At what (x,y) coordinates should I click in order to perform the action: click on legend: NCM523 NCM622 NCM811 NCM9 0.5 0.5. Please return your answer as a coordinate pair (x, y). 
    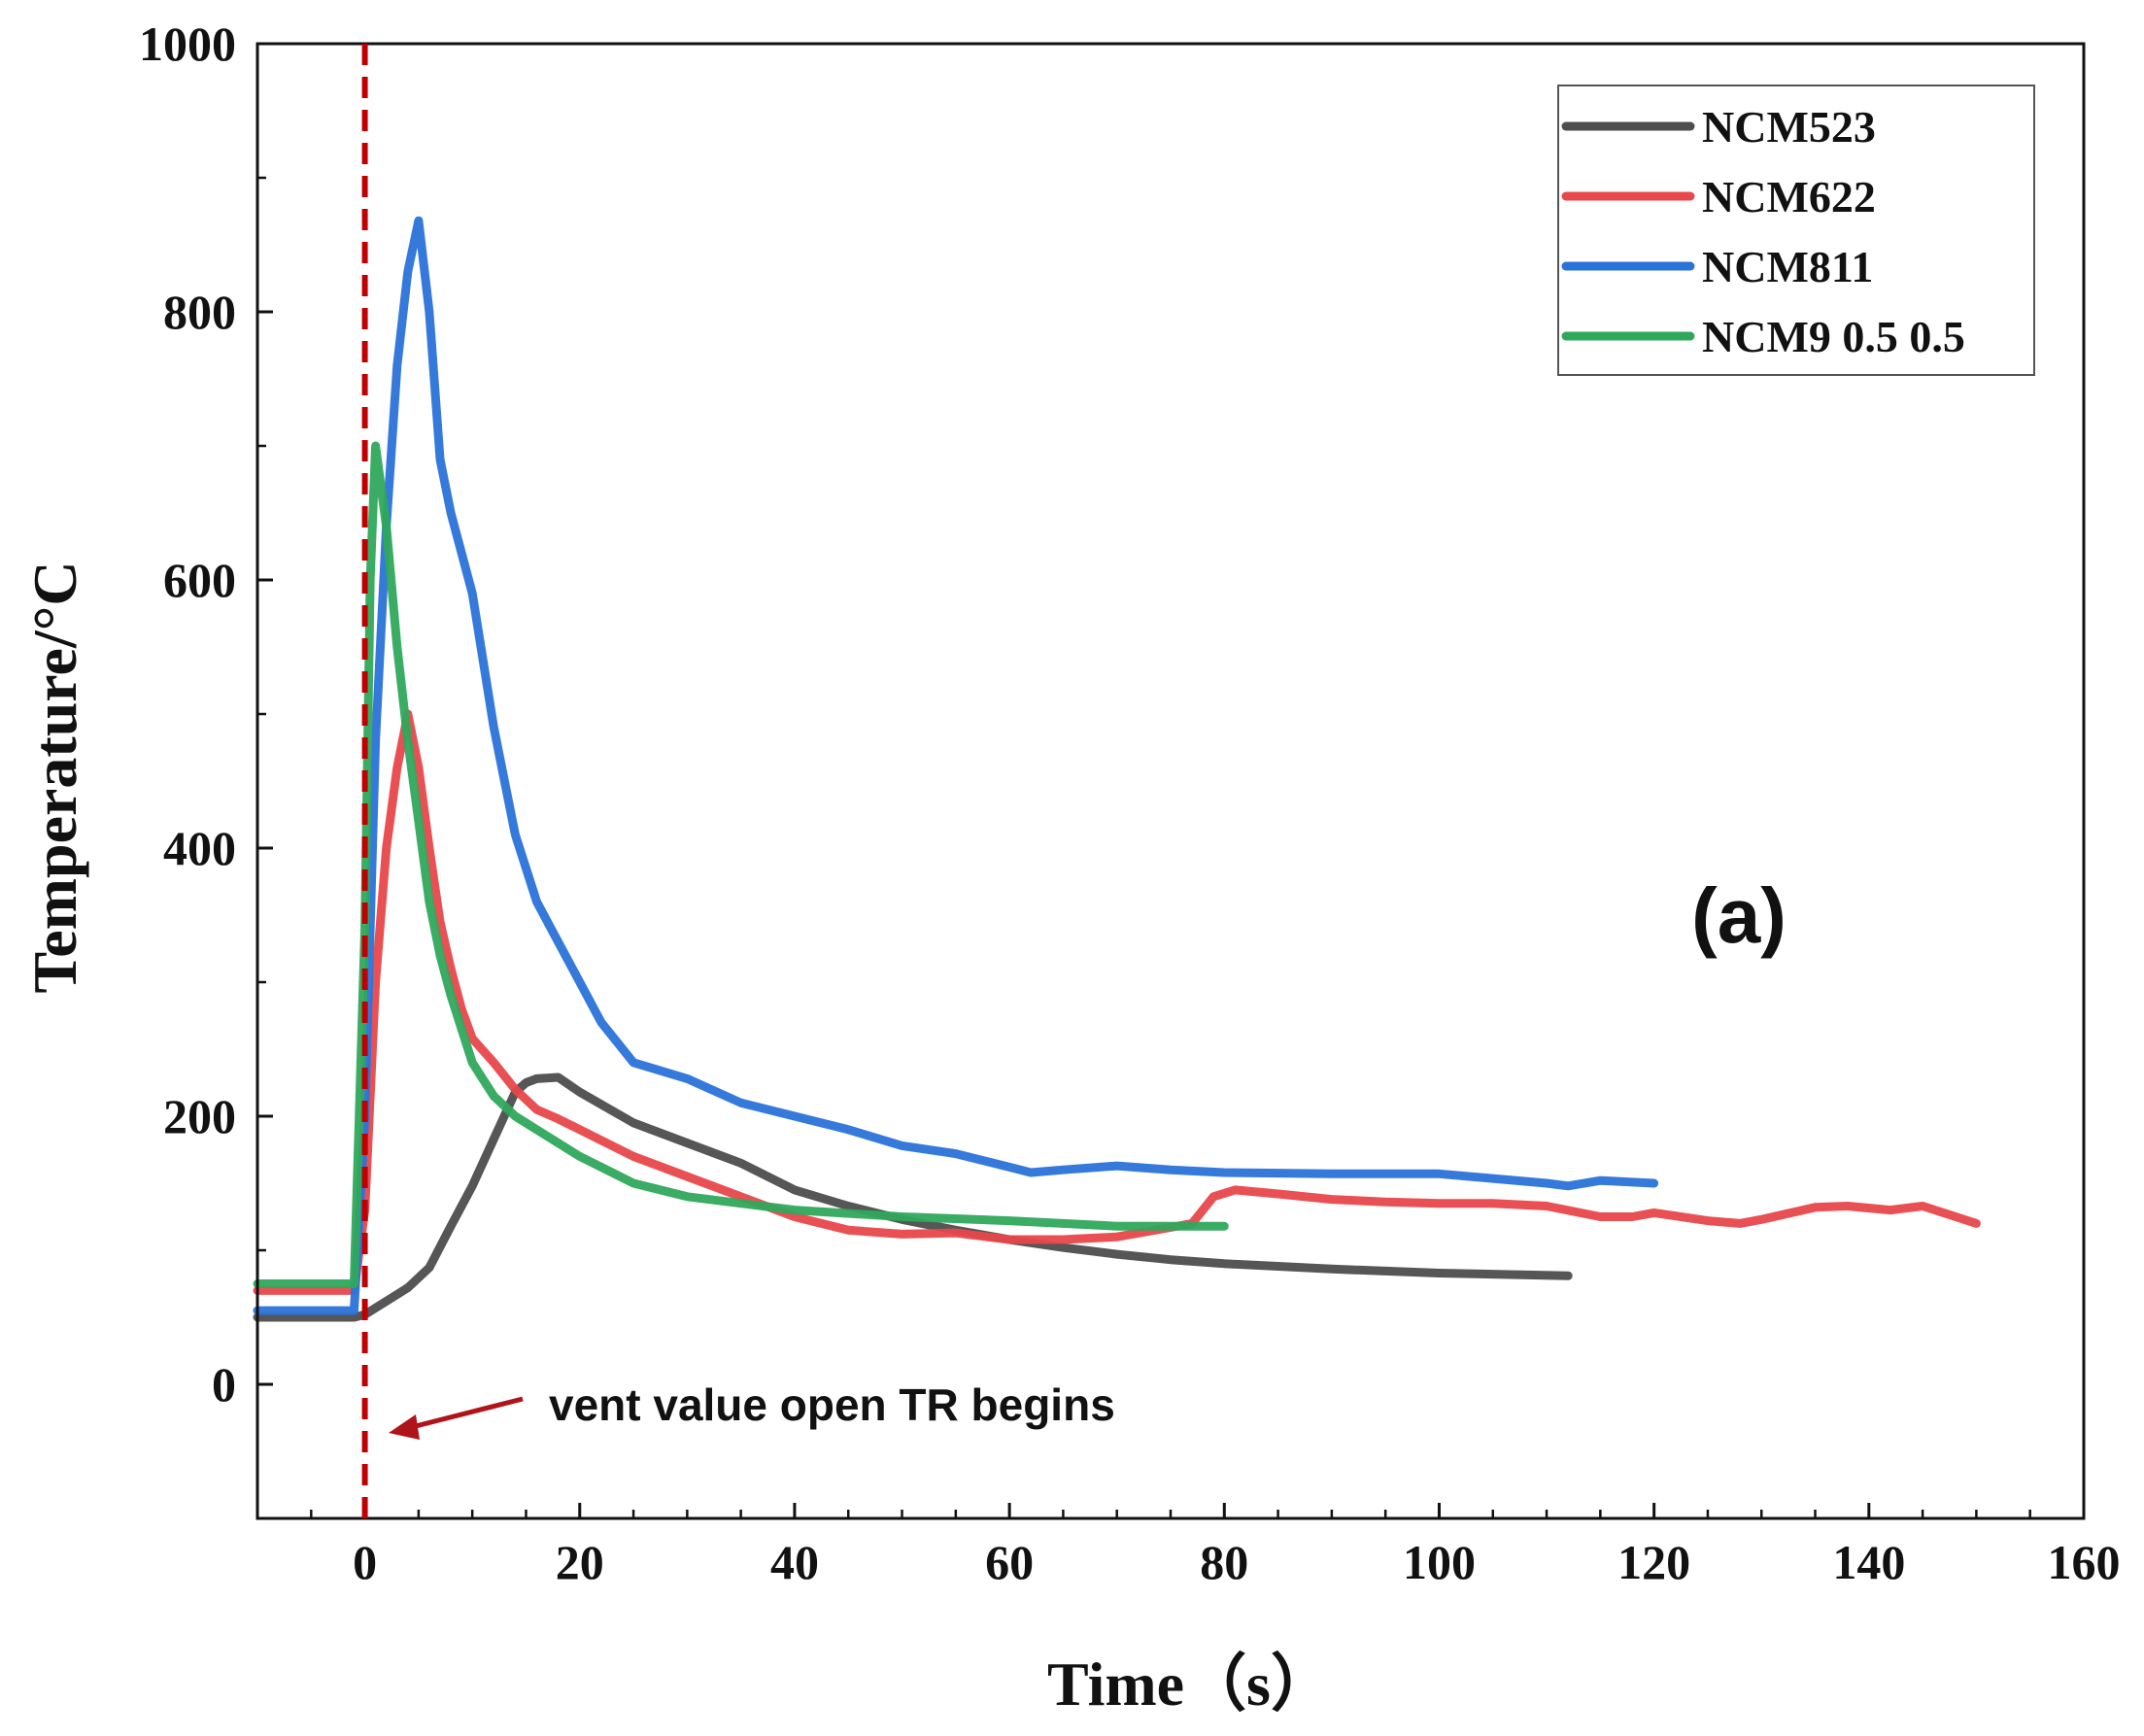
    Looking at the image, I should click on (1796, 230).